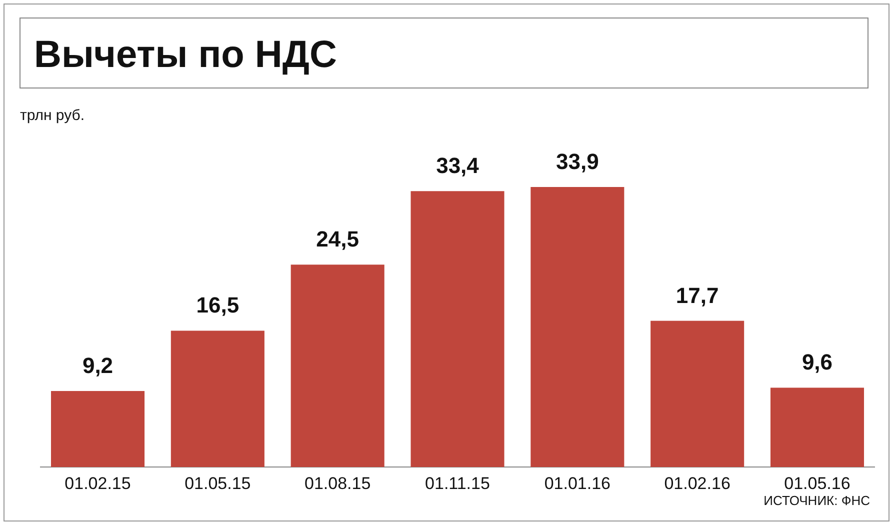 Image resolution: width=893 pixels, height=525 pixels. Describe the element at coordinates (458, 165) in the screenshot. I see `data-label: 33,4` at that location.